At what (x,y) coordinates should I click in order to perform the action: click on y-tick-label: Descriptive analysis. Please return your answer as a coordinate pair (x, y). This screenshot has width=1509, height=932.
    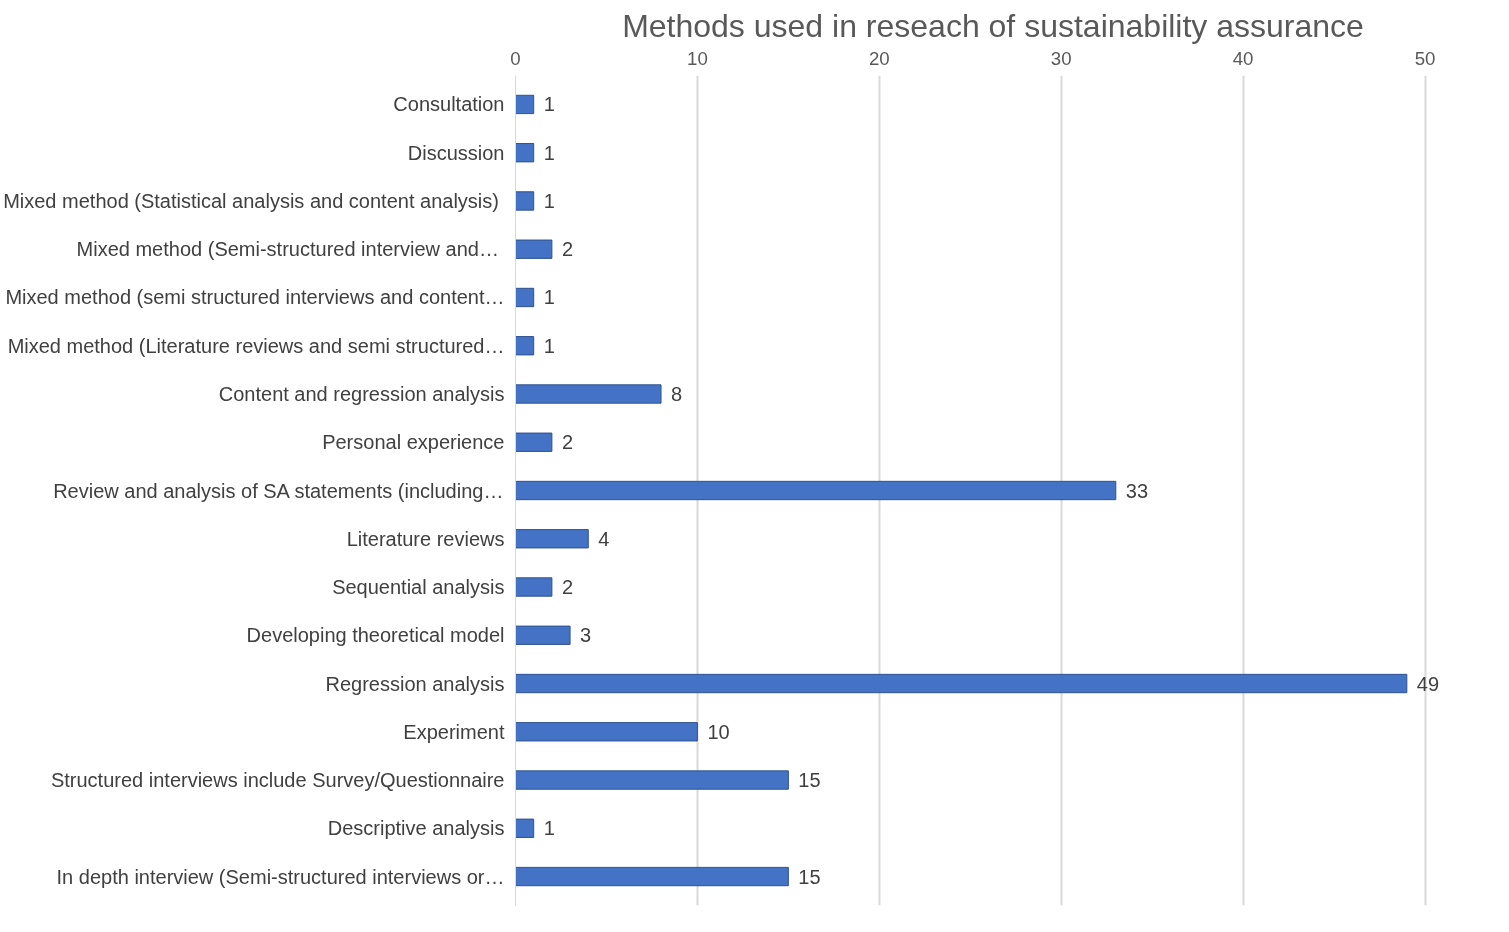
    Looking at the image, I should click on (416, 828).